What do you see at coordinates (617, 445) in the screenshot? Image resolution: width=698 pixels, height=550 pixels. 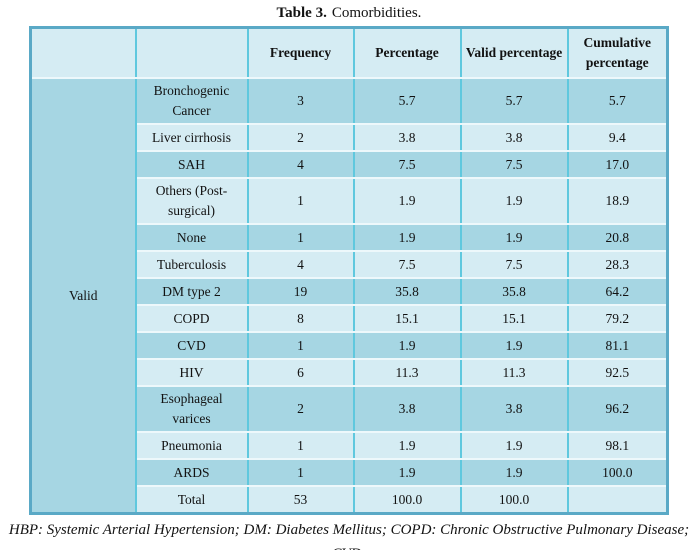 I see `cumulative-percentage-cell: 98.1` at bounding box center [617, 445].